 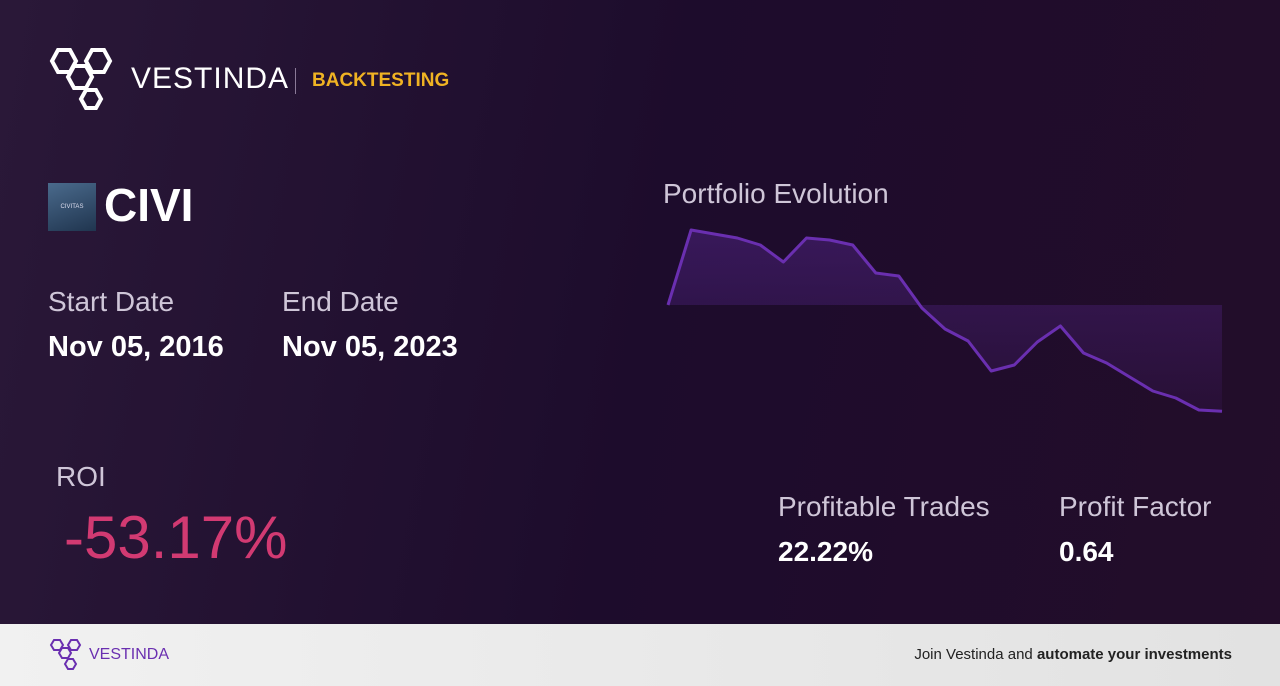 I want to click on start-value: Nov 05, 2016, so click(x=136, y=347).